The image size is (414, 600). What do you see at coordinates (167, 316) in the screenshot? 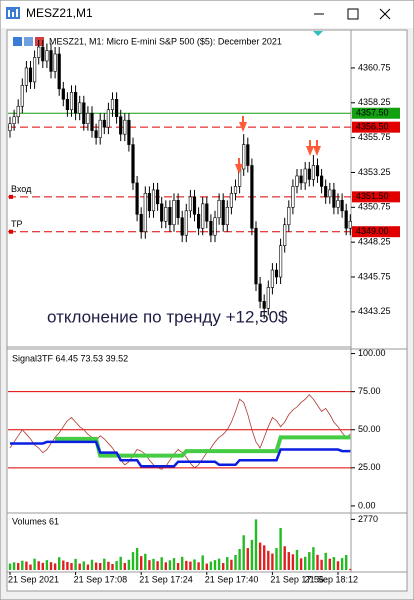
I see `annotation: отклонение по тренду +12,50$` at bounding box center [167, 316].